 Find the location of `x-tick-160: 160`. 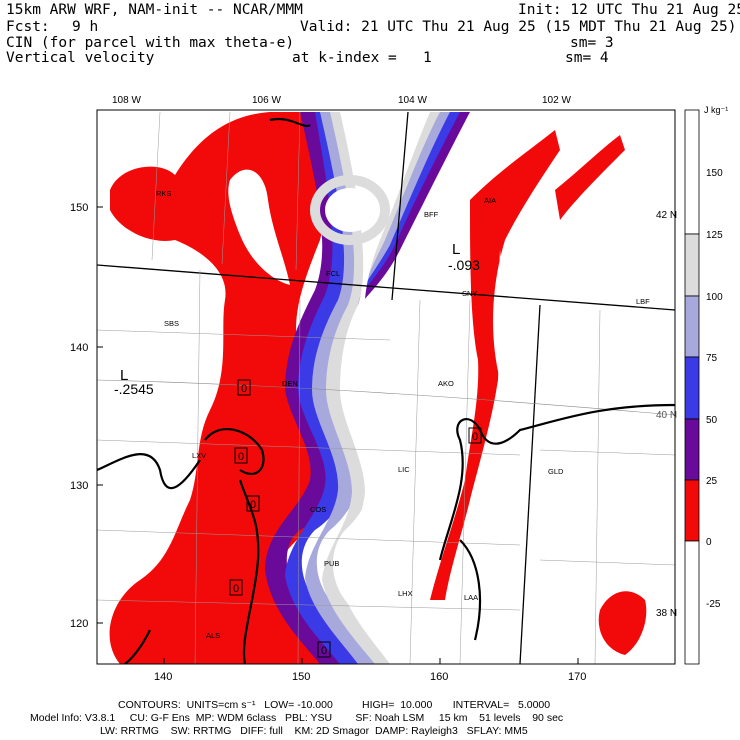

x-tick-160: 160 is located at coordinates (439, 677).